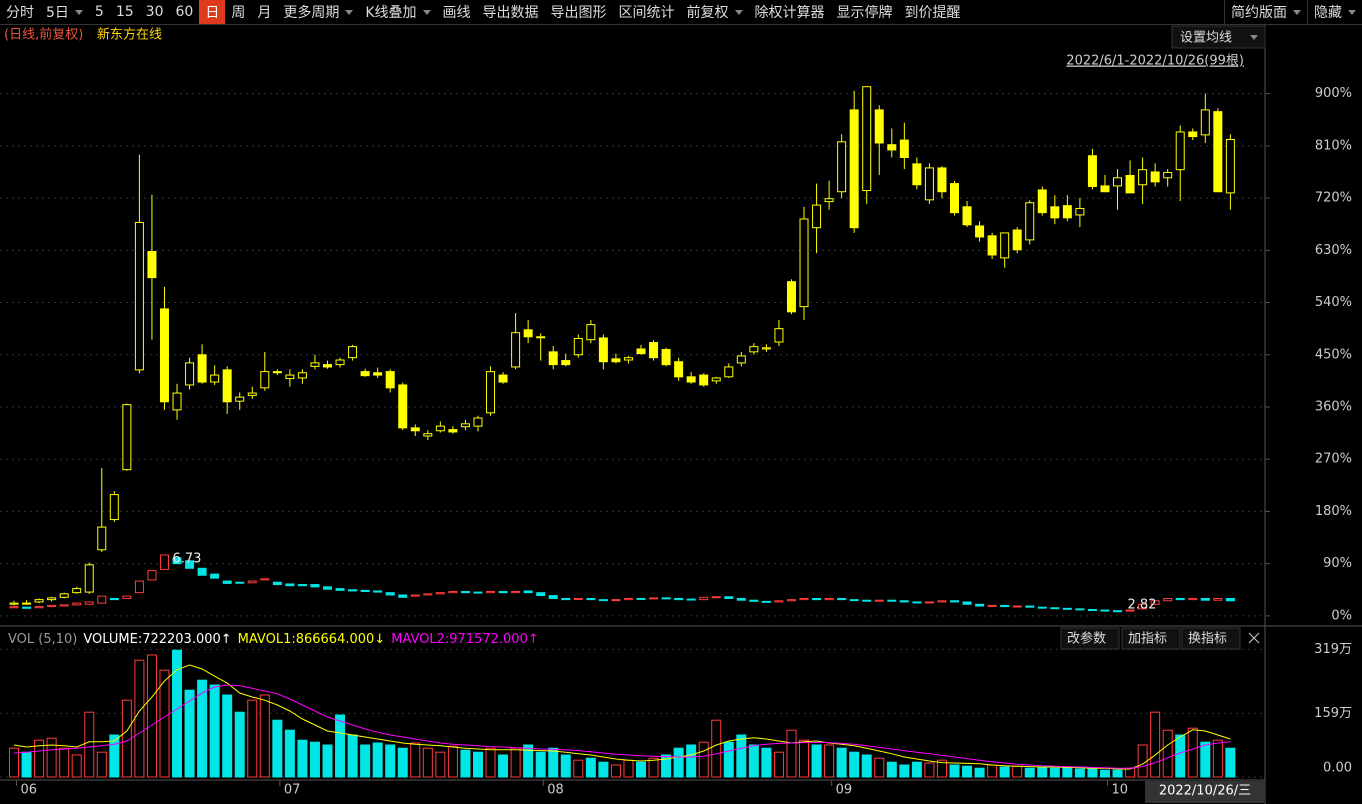  Describe the element at coordinates (1265, 12) in the screenshot. I see `toolbar-item: 简约版面` at that location.